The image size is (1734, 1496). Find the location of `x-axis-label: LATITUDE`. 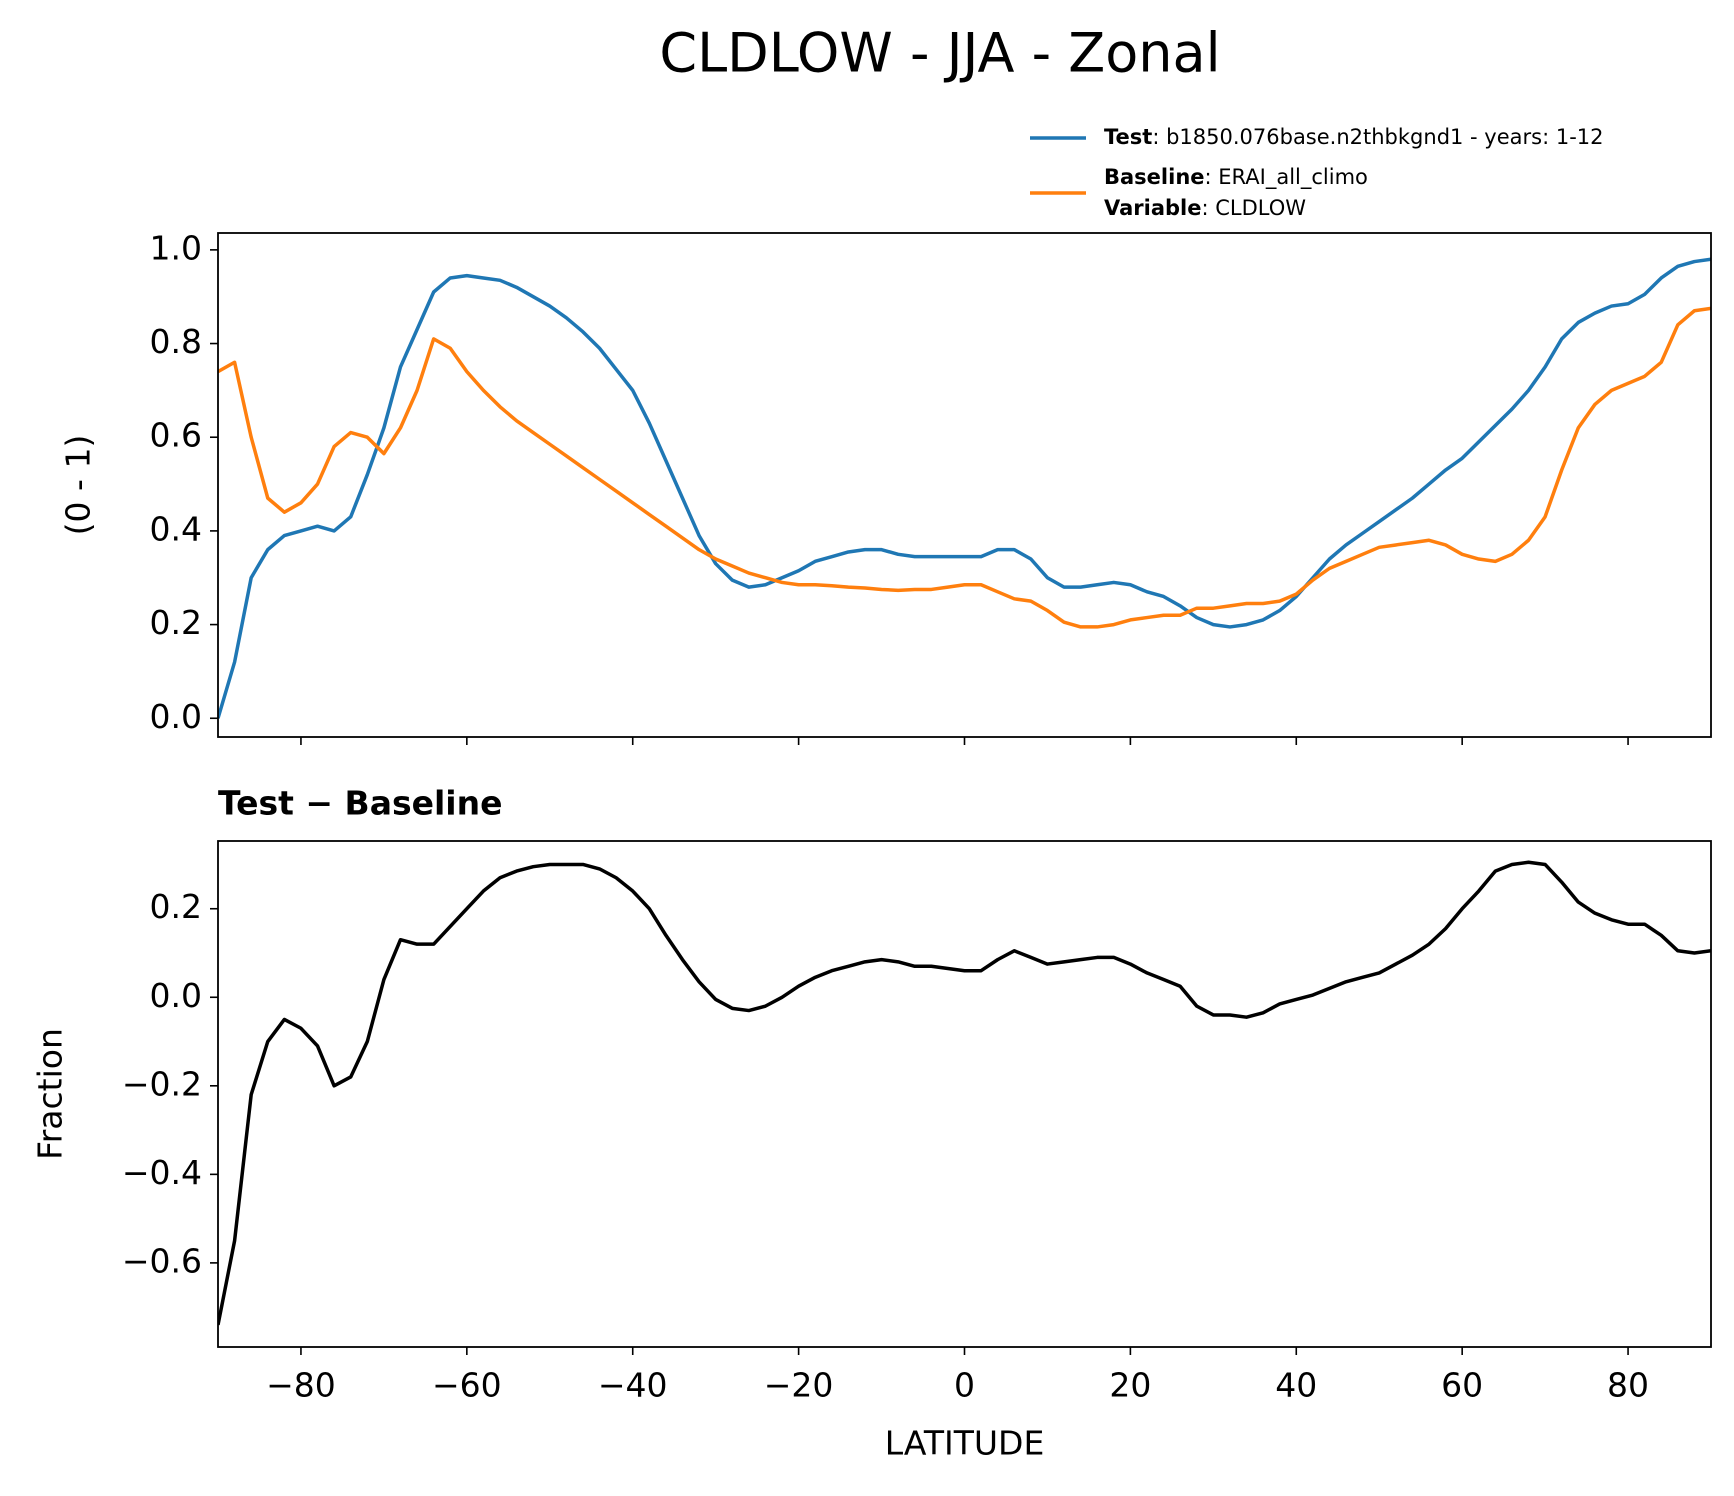

x-axis-label: LATITUDE is located at coordinates (965, 1443).